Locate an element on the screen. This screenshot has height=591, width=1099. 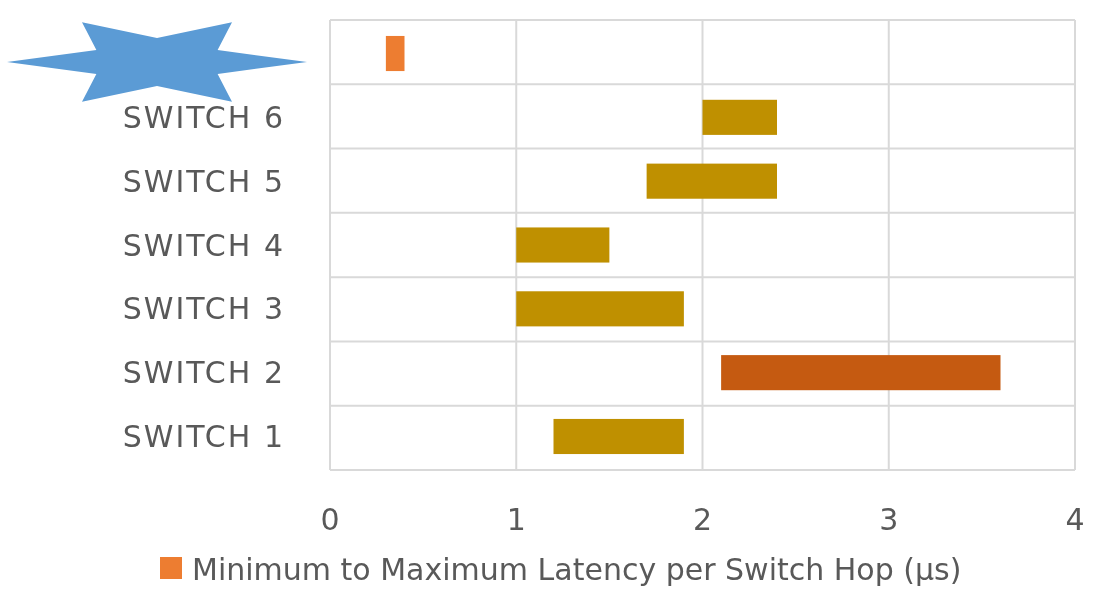
y-tick-label: SWITCH 2 is located at coordinates (203, 373).